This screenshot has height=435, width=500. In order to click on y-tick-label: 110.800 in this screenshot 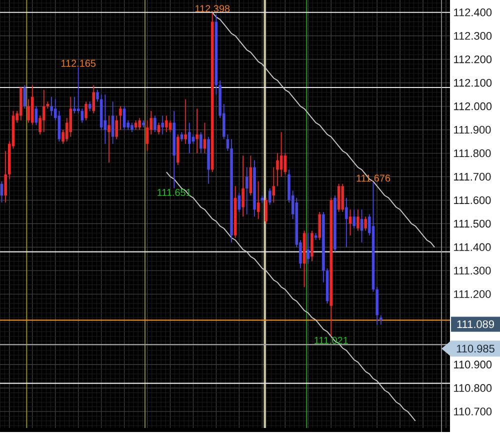, I will do `click(473, 388)`.